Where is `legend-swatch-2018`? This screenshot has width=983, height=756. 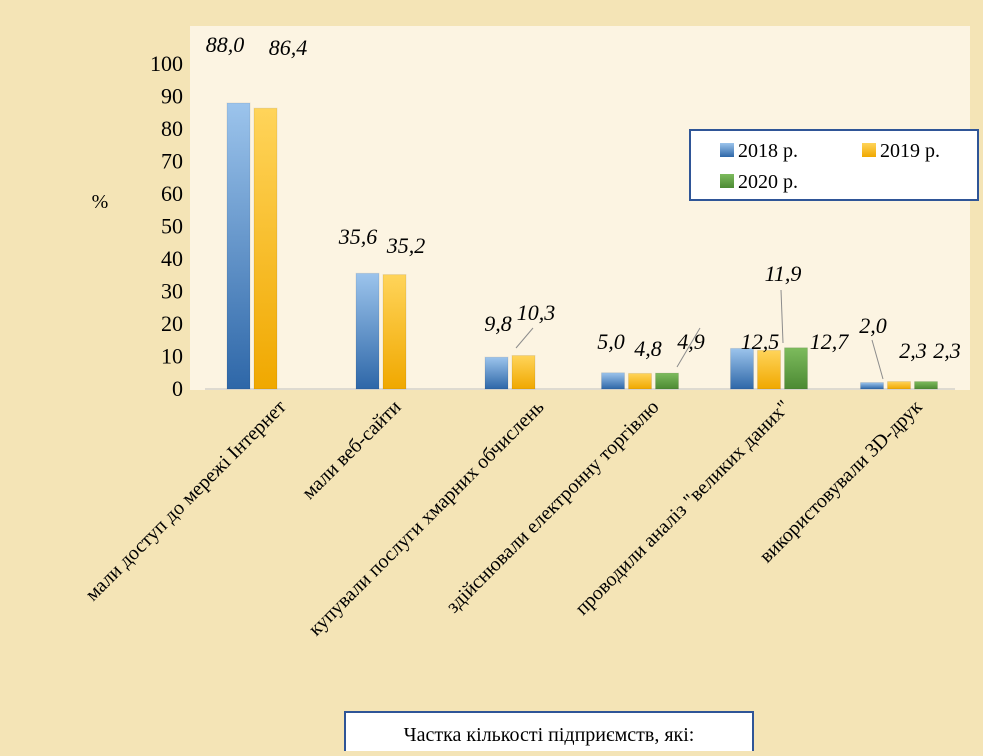 legend-swatch-2018 is located at coordinates (727, 150).